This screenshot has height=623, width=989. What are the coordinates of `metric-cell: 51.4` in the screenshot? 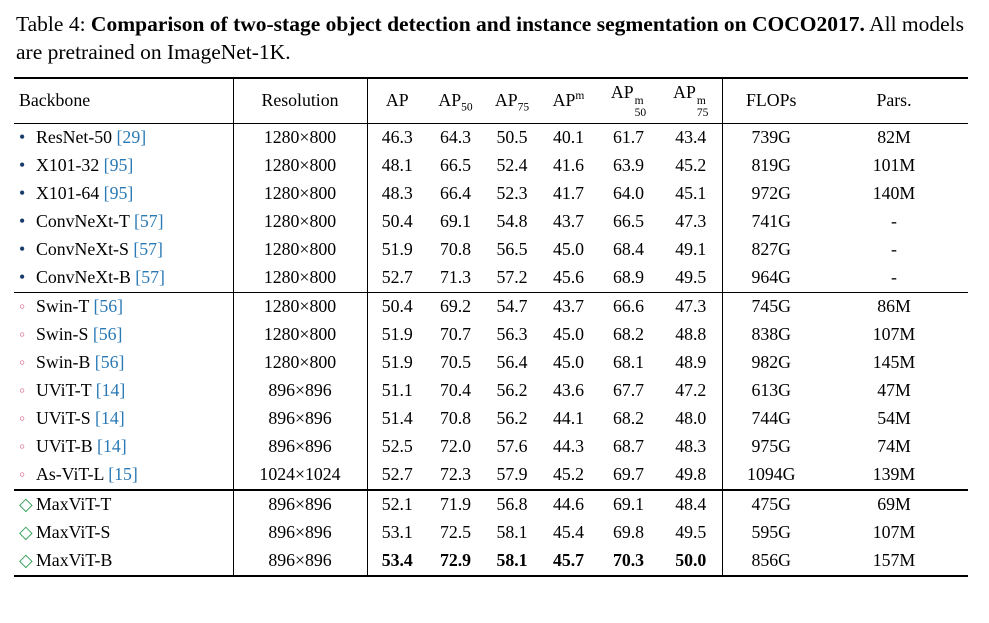 It's located at (397, 418).